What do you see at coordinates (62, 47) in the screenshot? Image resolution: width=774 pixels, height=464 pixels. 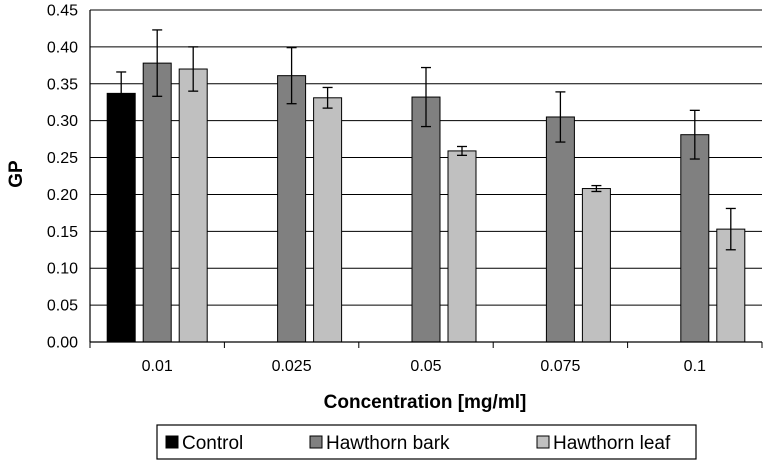 I see `y-tick-label: 0.40` at bounding box center [62, 47].